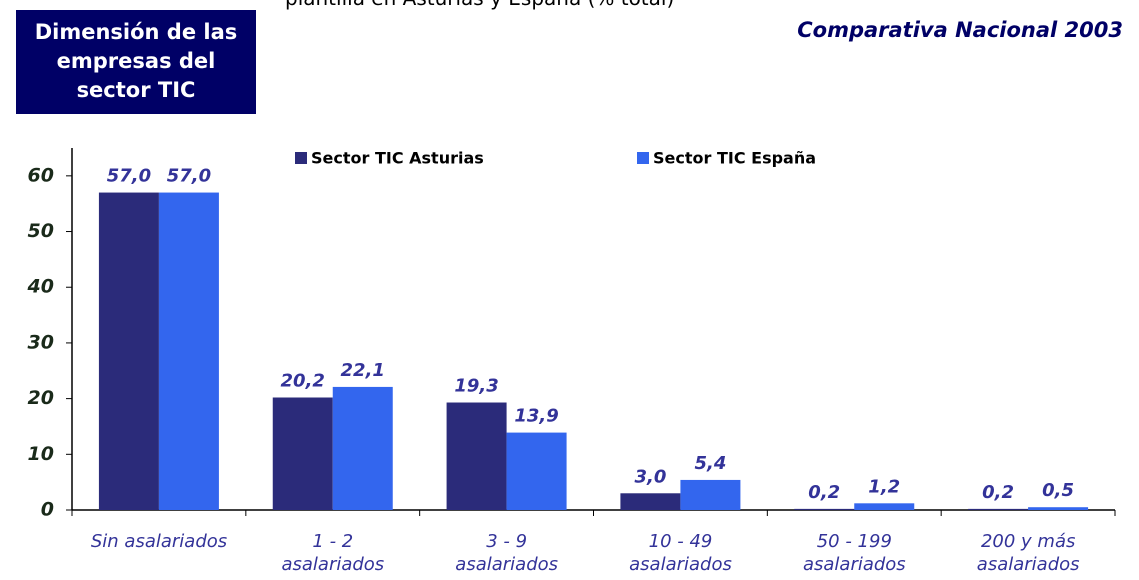 The image size is (1139, 580). I want to click on y-tick-label: 20, so click(41, 398).